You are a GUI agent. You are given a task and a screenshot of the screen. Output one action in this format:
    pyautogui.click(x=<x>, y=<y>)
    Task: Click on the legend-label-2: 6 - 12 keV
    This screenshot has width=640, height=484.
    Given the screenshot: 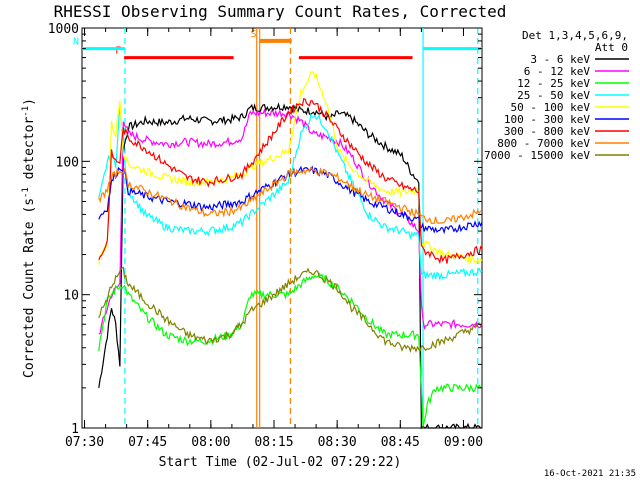 What is the action you would take?
    pyautogui.click(x=557, y=71)
    